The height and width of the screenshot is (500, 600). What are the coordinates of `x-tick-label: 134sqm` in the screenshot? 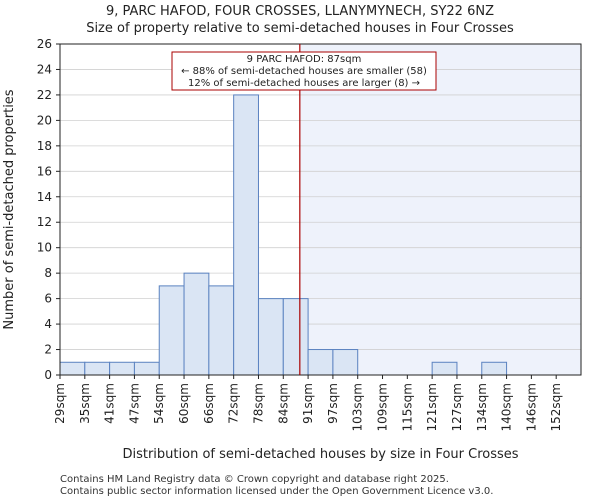 It's located at (482, 407).